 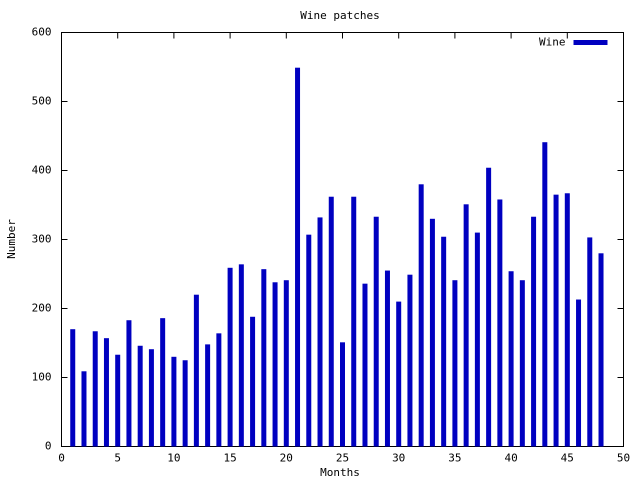 What do you see at coordinates (398, 458) in the screenshot?
I see `x-tick-label: 30` at bounding box center [398, 458].